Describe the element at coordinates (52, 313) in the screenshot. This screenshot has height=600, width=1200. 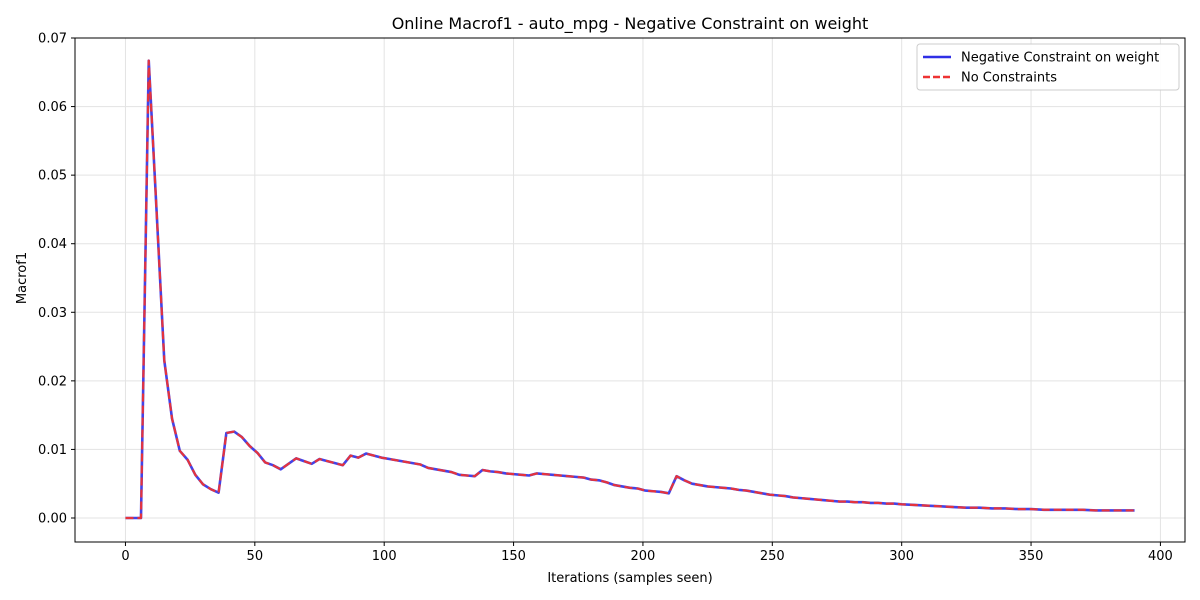
I see `y-tick-label: 0.03` at that location.